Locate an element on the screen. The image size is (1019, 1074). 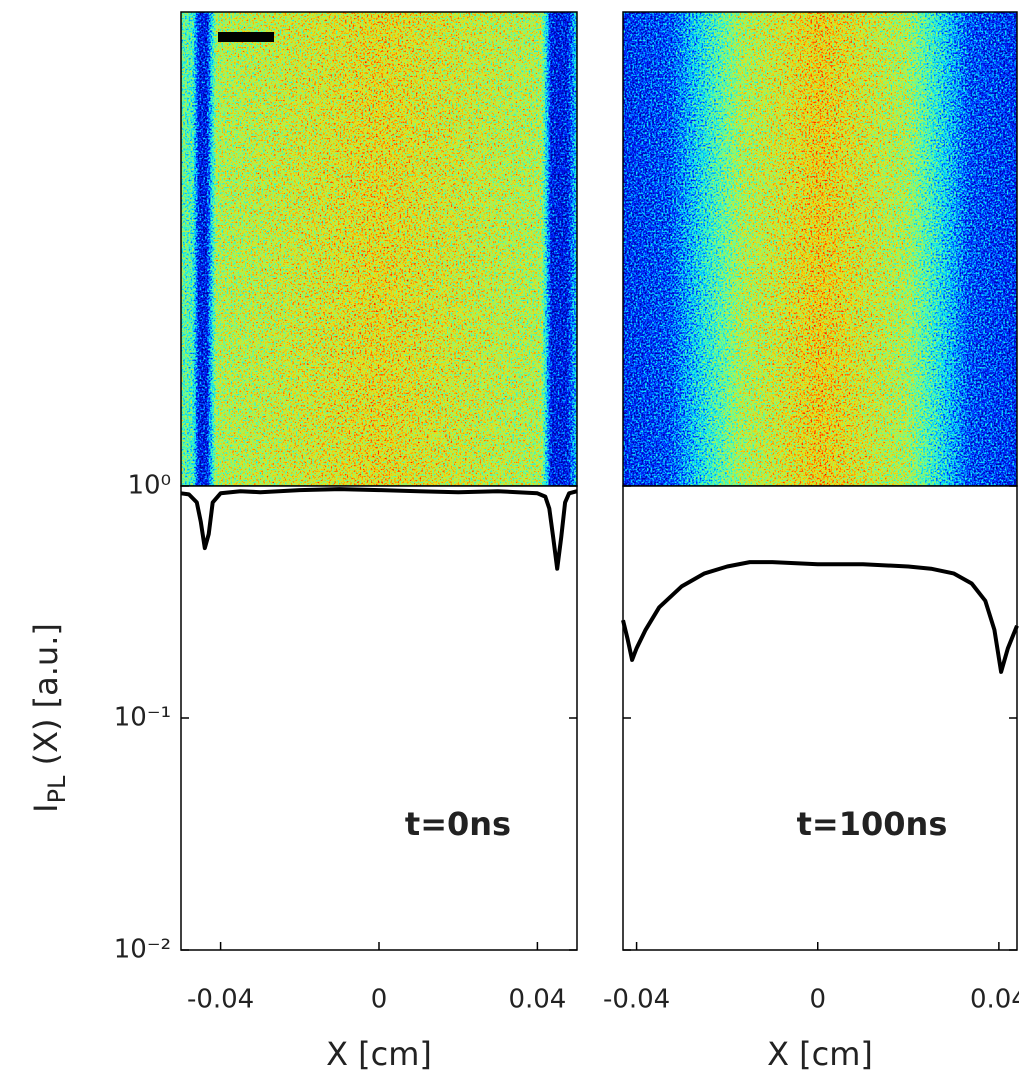
y-tick-label: 10⁻² is located at coordinates (142, 950).